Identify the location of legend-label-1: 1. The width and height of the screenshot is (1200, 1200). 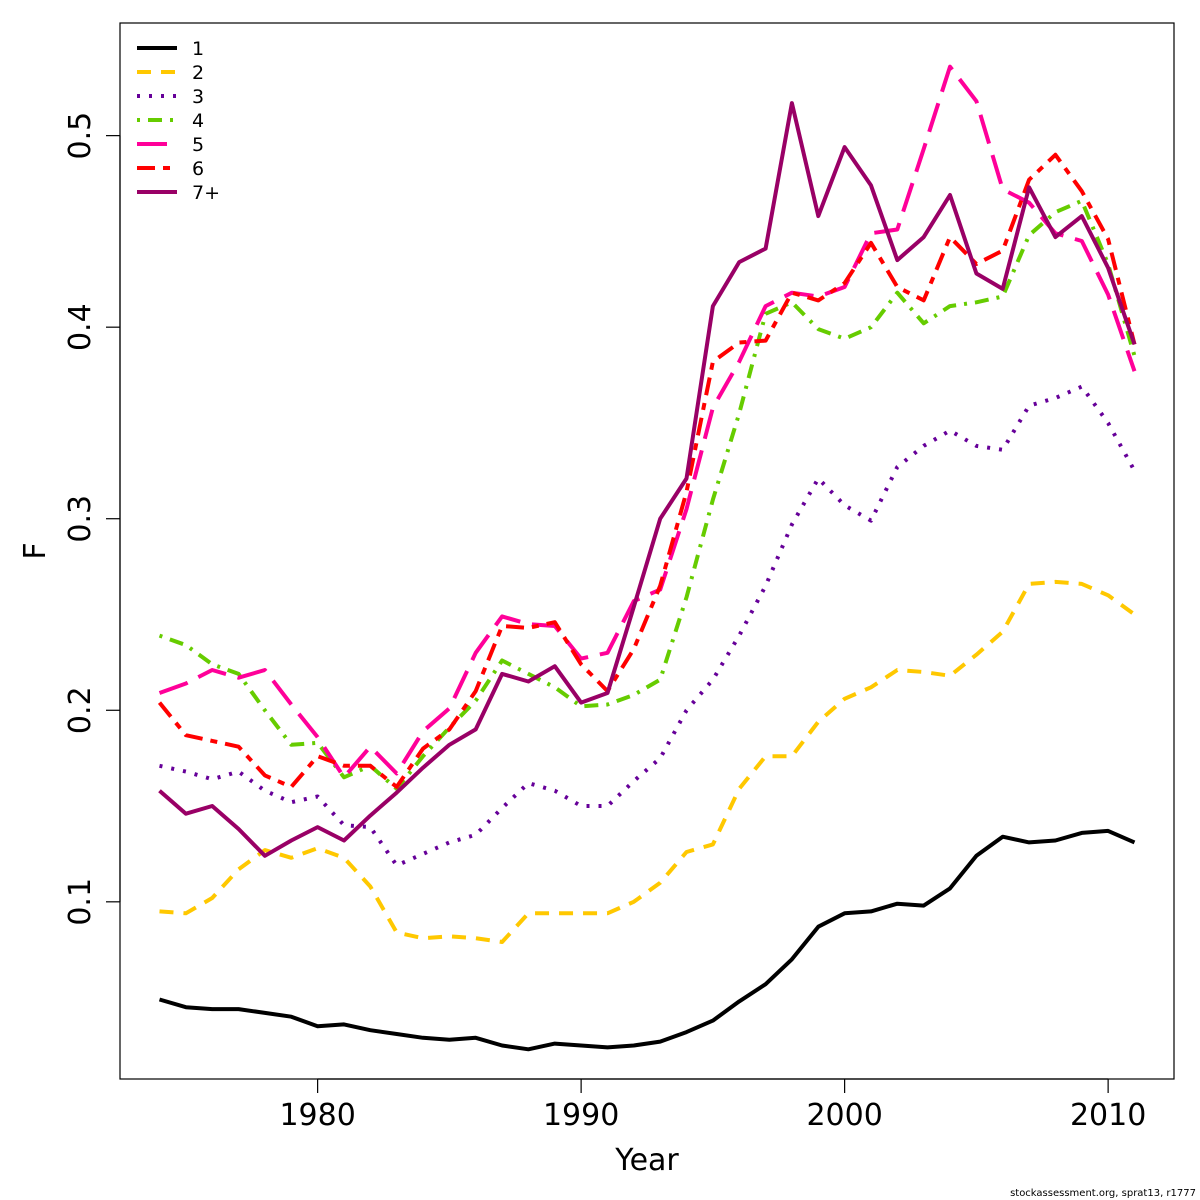
(198, 49).